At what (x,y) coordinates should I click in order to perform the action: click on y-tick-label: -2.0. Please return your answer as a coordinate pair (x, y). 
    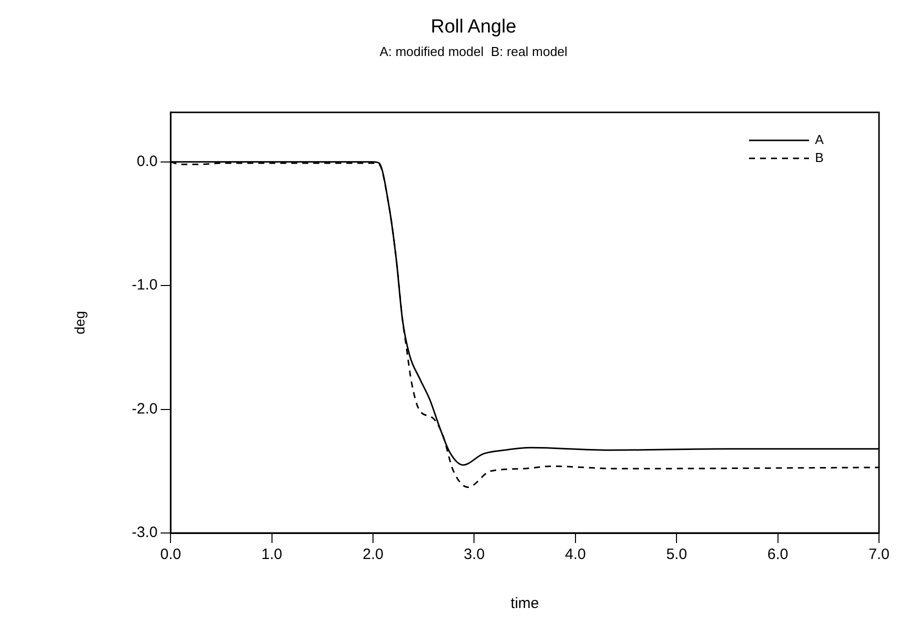
    Looking at the image, I should click on (145, 409).